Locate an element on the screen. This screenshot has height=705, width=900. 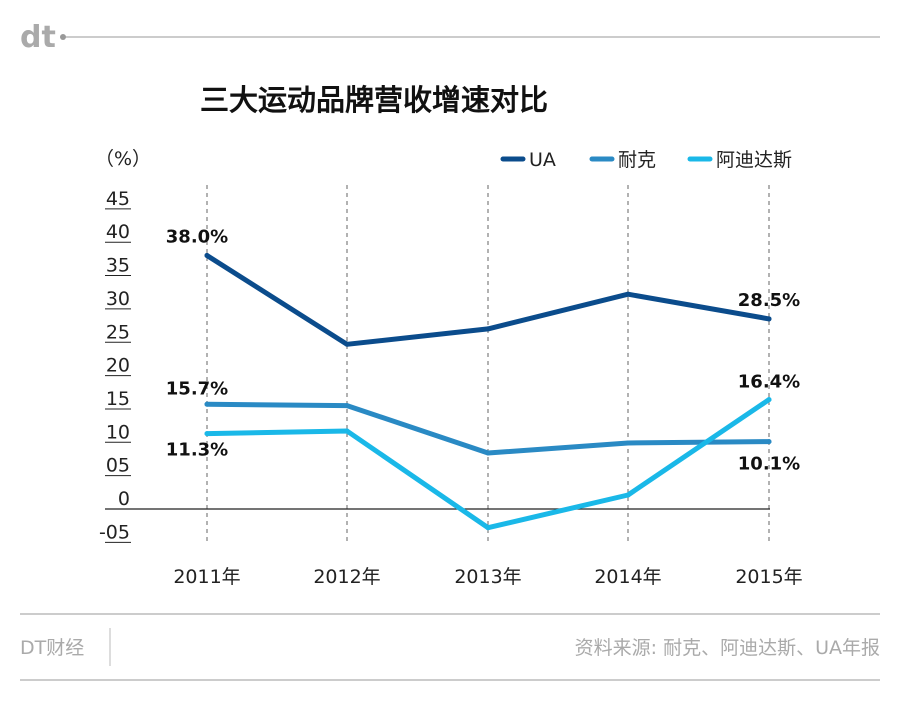
dt-logo: dt is located at coordinates (38, 37).